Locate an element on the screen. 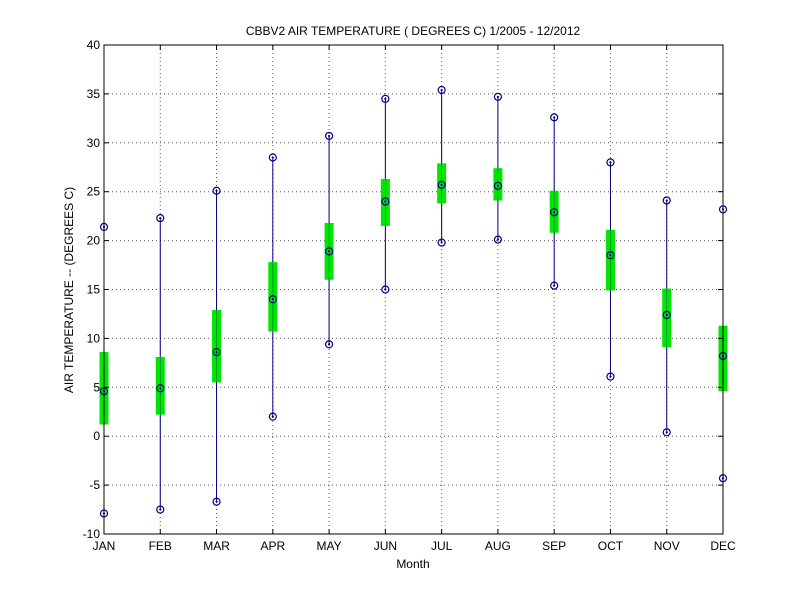 The image size is (800, 600). y-tick-label: 20 is located at coordinates (94, 241).